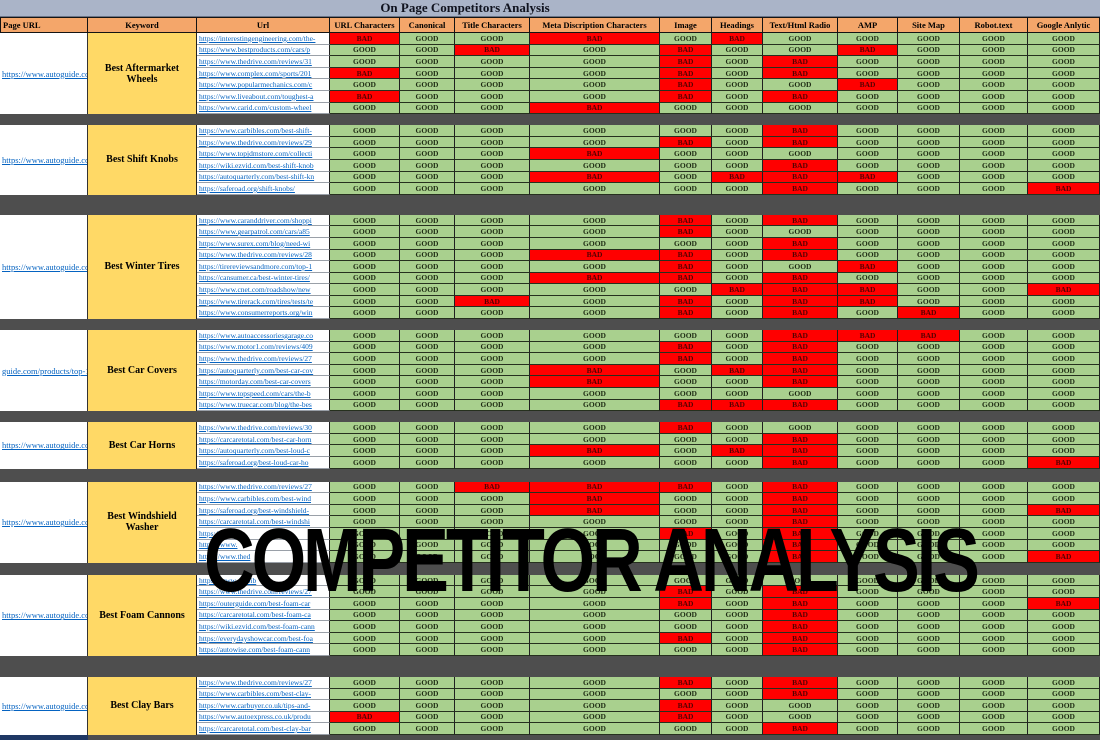  I want to click on keyword-cell: Best Car Covers, so click(142, 371).